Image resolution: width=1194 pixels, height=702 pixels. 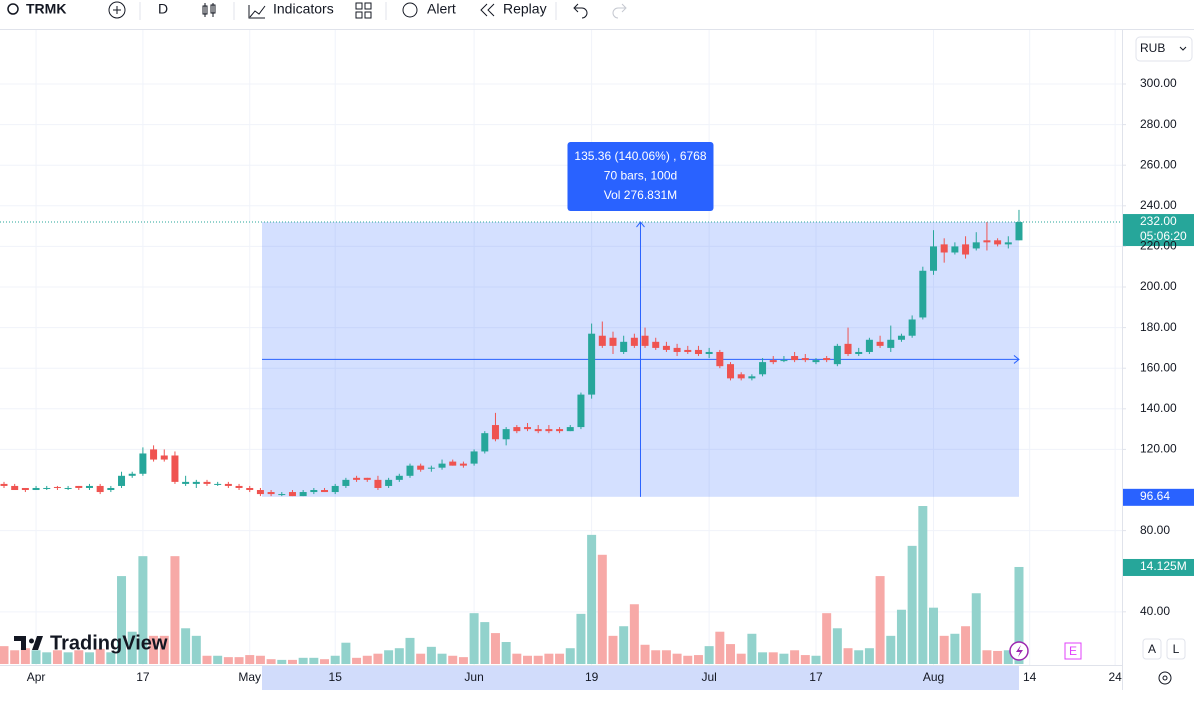 What do you see at coordinates (1155, 611) in the screenshot?
I see `y-tick-label: 40.00` at bounding box center [1155, 611].